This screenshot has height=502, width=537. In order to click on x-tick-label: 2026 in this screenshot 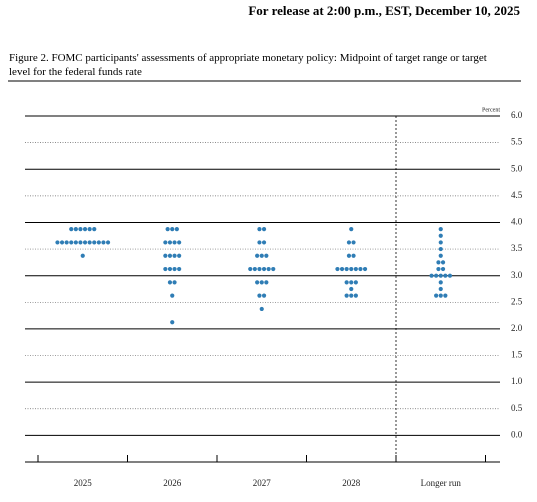, I will do `click(172, 483)`.